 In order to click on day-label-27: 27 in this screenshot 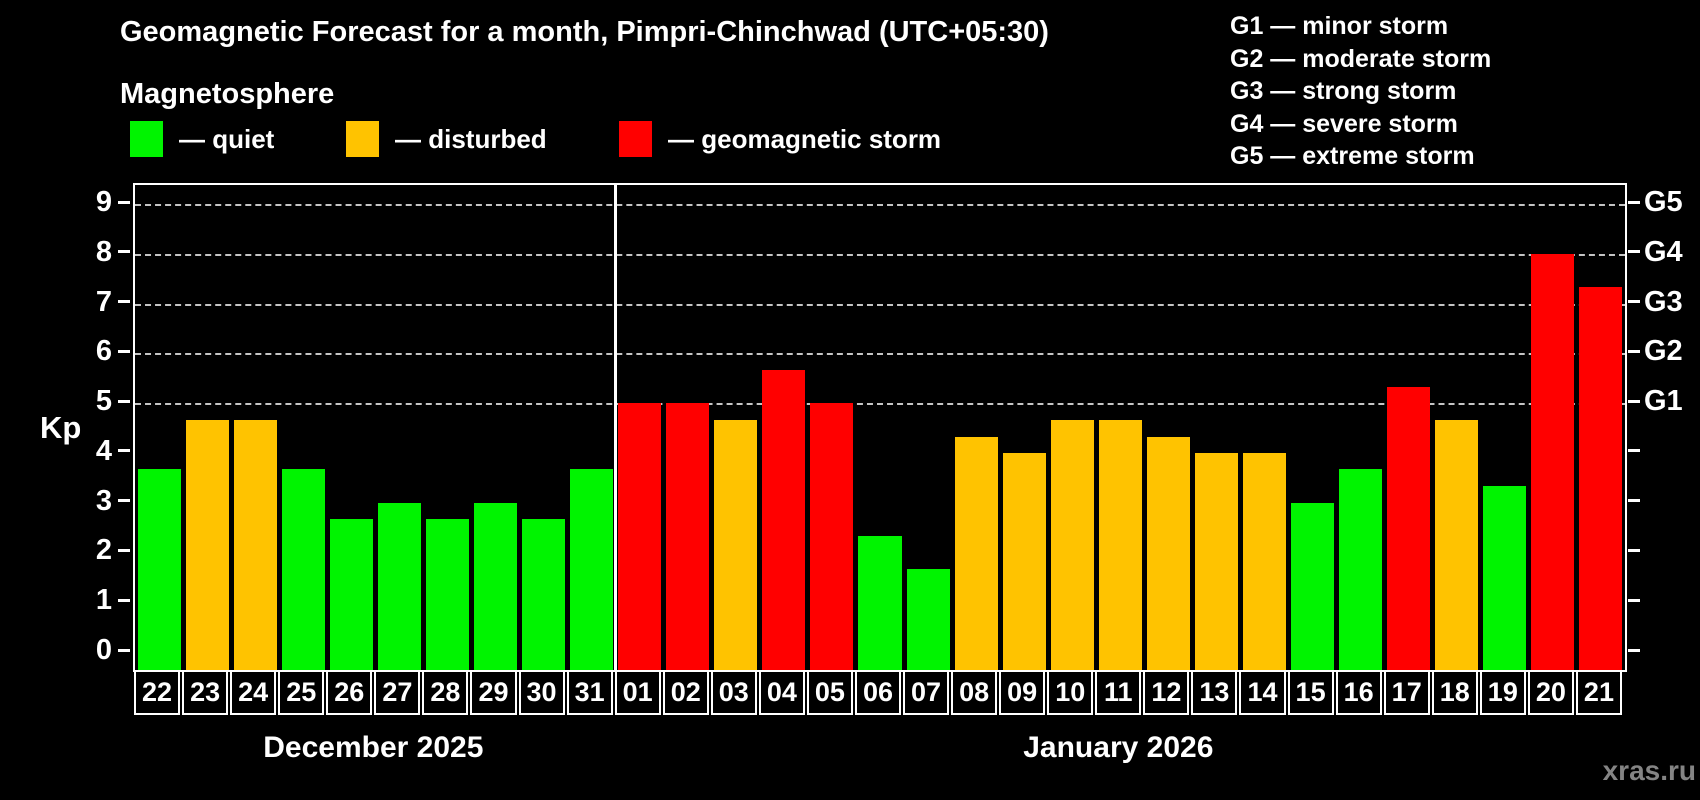, I will do `click(397, 692)`.